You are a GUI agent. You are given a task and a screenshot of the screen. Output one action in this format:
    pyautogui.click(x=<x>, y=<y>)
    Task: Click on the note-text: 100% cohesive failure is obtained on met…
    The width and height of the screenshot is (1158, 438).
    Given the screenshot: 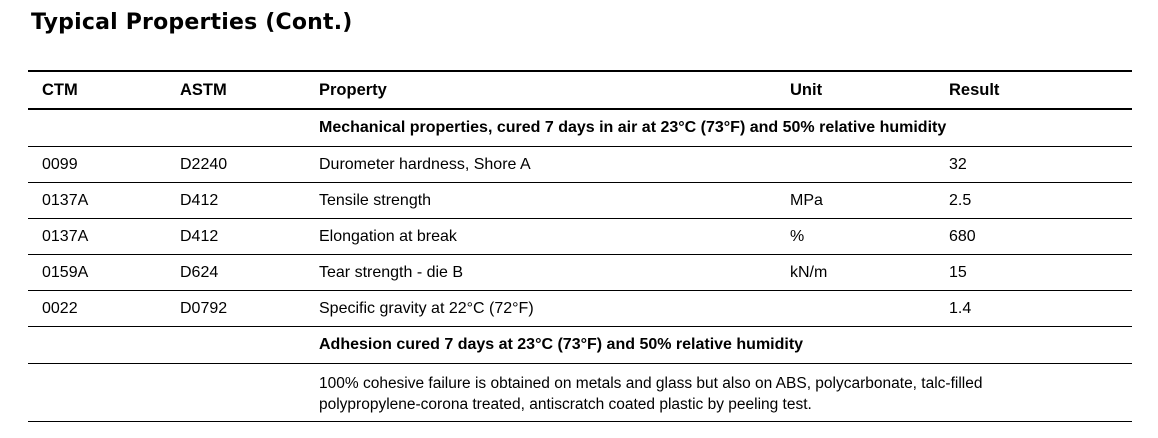 What is the action you would take?
    pyautogui.click(x=651, y=394)
    